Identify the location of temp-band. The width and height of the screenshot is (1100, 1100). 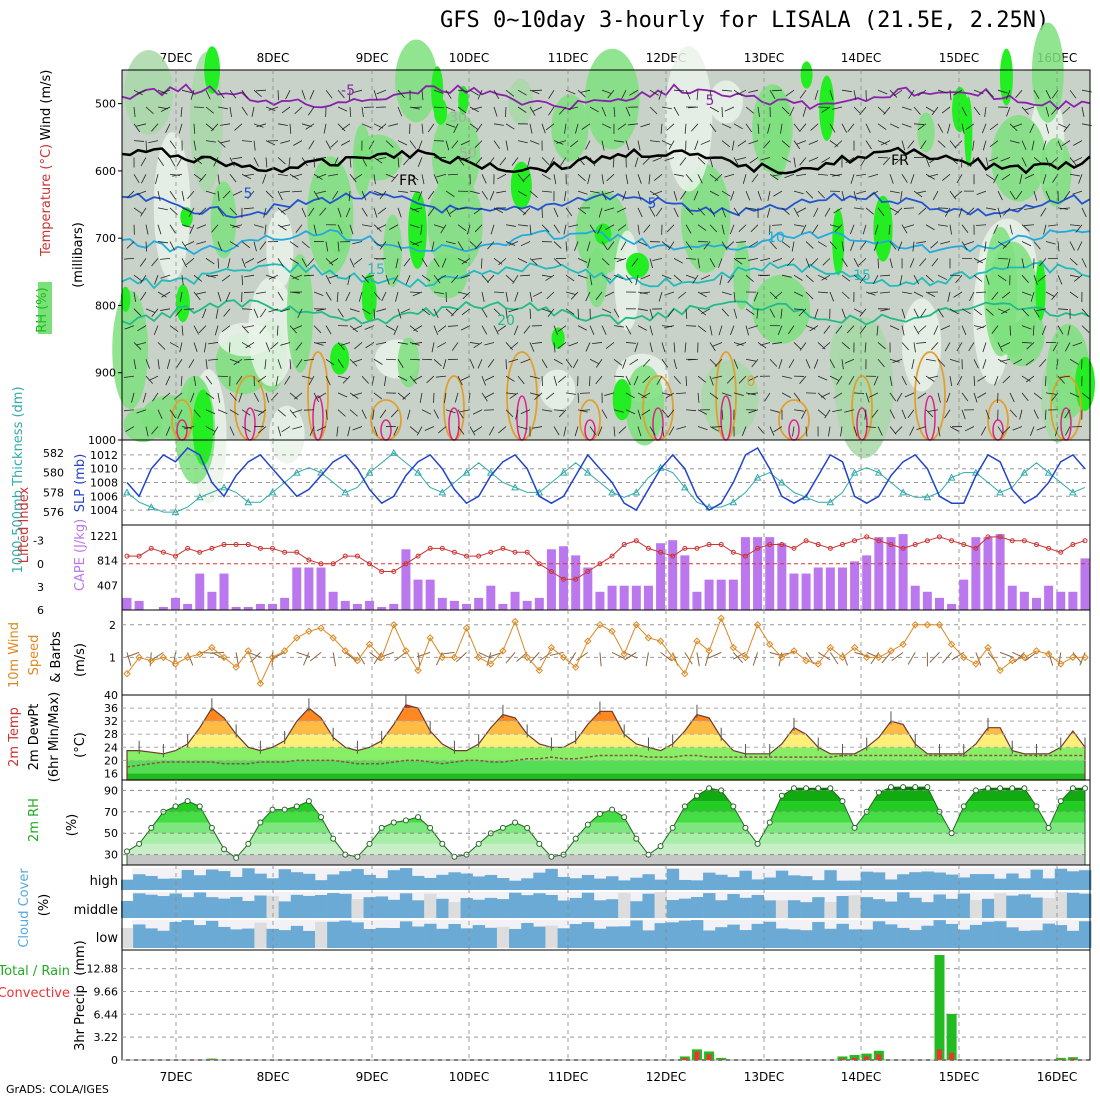
(606, 741).